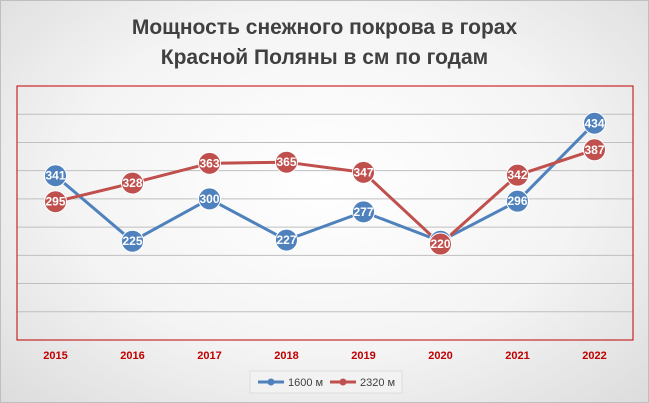 The height and width of the screenshot is (403, 649). I want to click on x-tick-label: 2019, so click(363, 356).